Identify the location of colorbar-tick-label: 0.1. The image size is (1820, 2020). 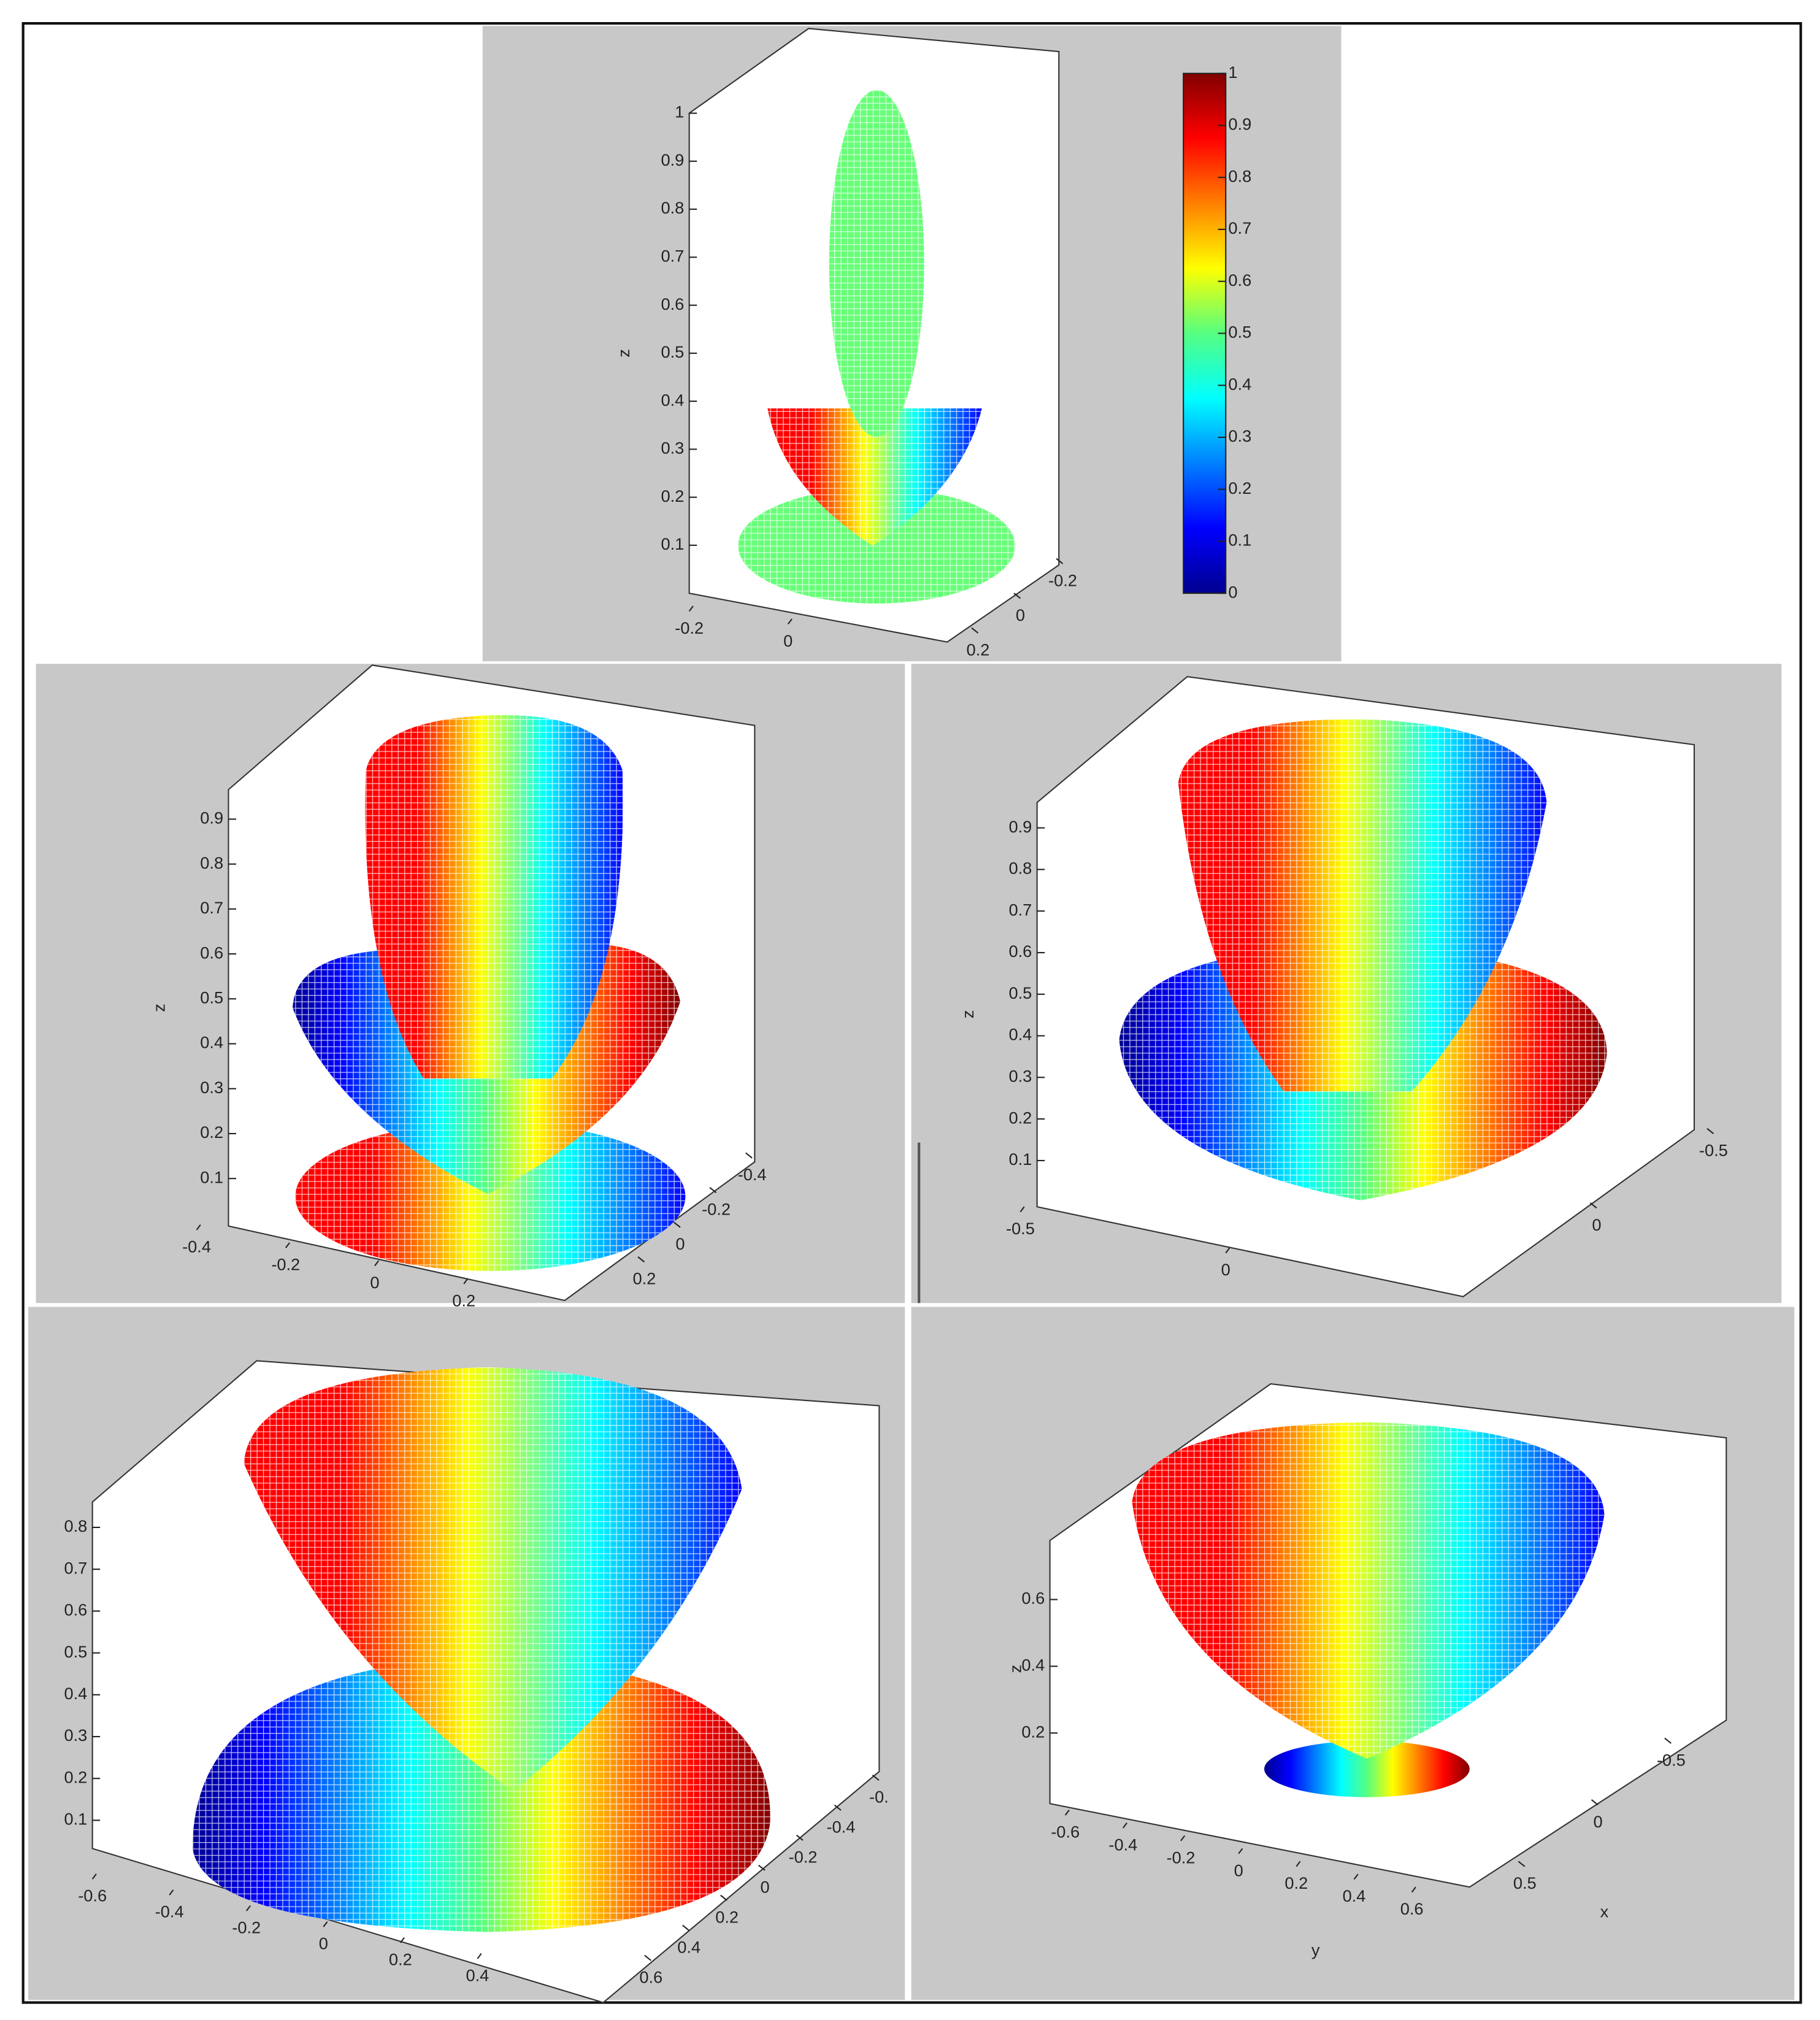
(1239, 540).